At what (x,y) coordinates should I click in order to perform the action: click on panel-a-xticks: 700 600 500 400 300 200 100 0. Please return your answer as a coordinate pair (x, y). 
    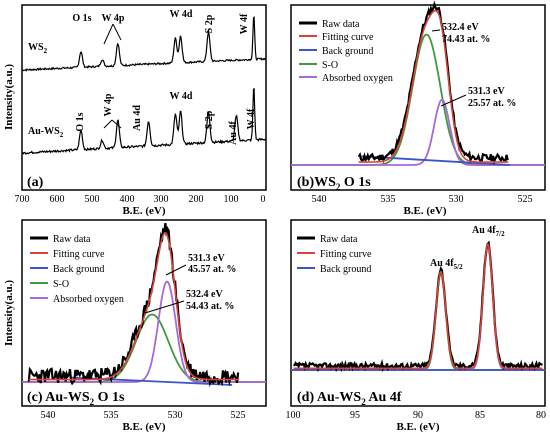
    Looking at the image, I should click on (140, 199).